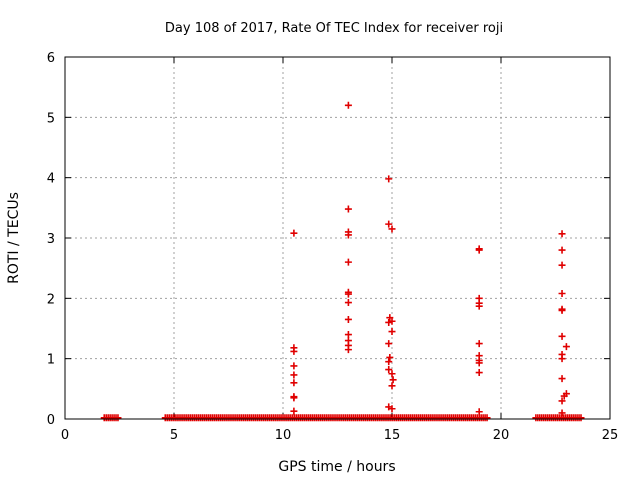  Describe the element at coordinates (51, 420) in the screenshot. I see `y-tick-label: 0` at that location.